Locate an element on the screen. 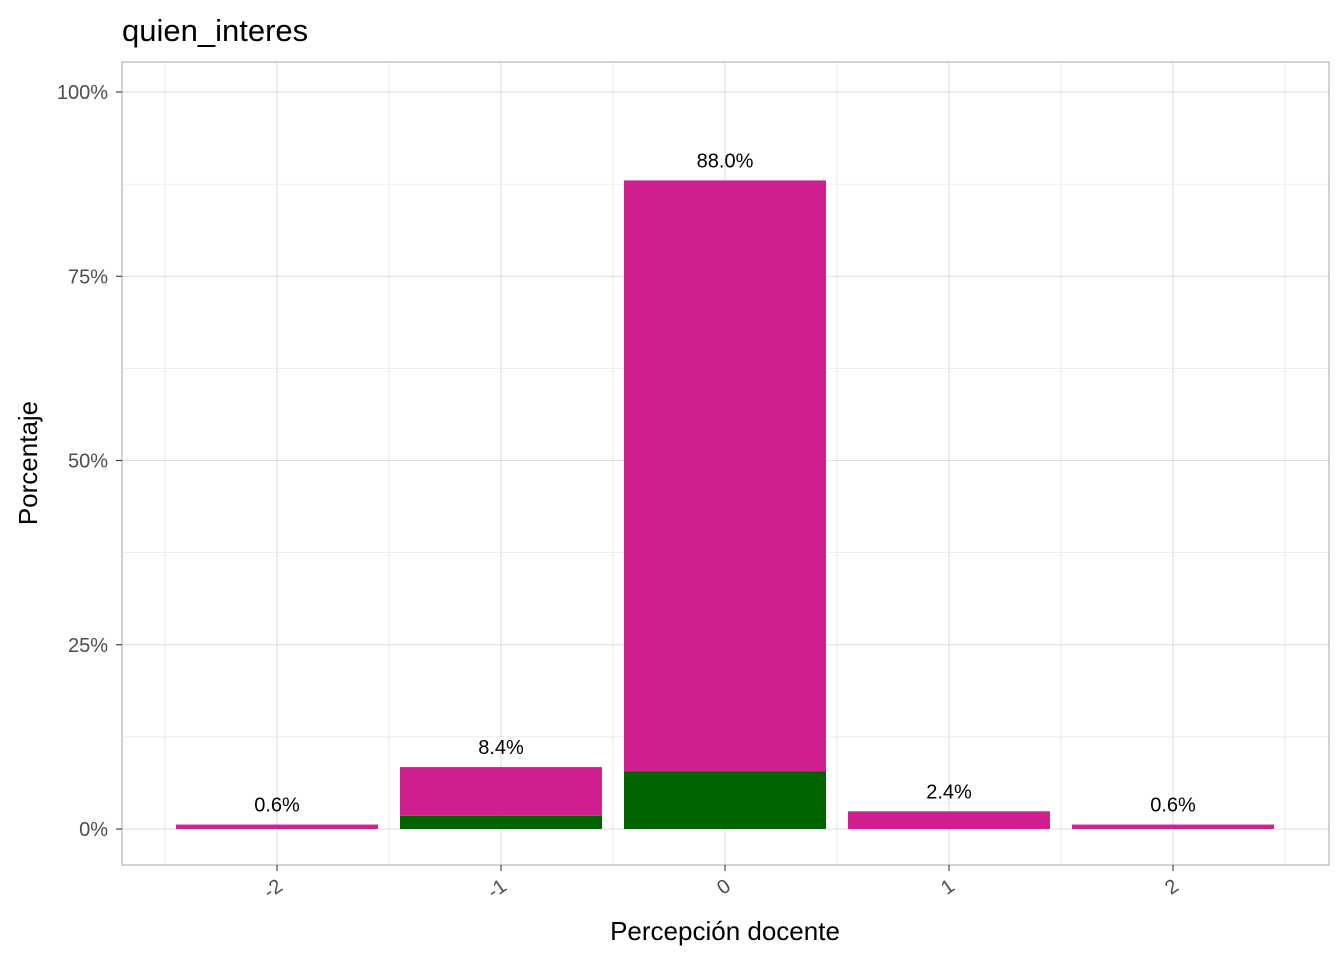  y-axis: 0% 25% 50% 75% 100% is located at coordinates (89, 461).